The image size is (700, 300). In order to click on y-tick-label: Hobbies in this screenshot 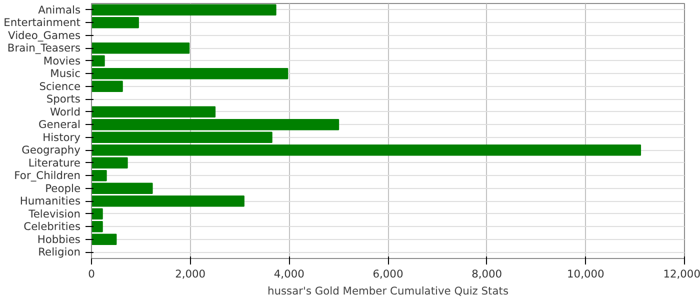, I will do `click(59, 239)`.